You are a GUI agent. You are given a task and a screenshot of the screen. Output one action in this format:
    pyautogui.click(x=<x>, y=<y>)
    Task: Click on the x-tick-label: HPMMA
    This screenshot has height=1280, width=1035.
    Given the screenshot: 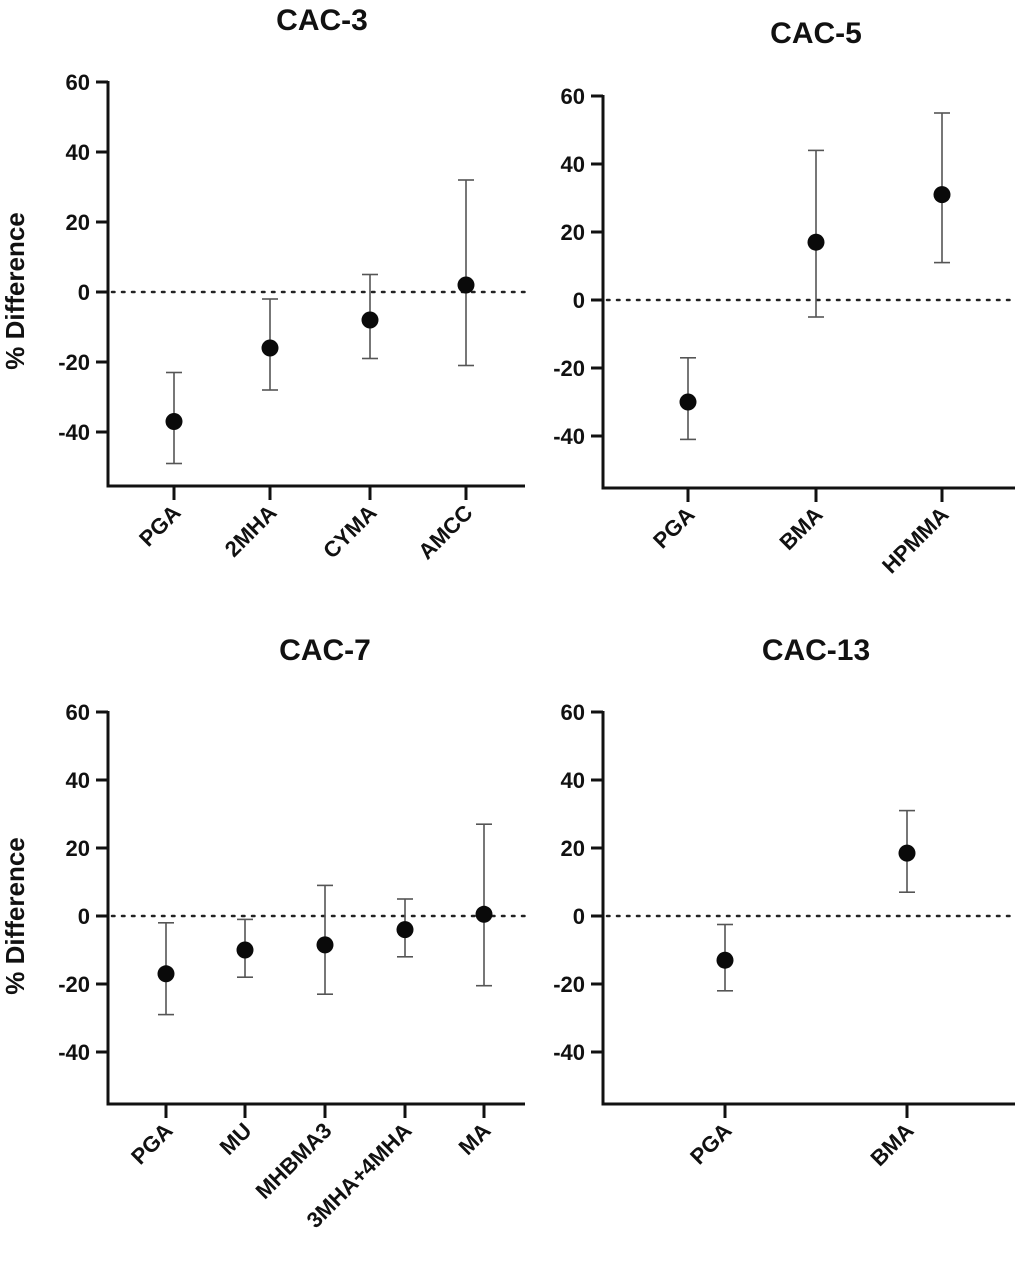 What is the action you would take?
    pyautogui.click(x=915, y=540)
    